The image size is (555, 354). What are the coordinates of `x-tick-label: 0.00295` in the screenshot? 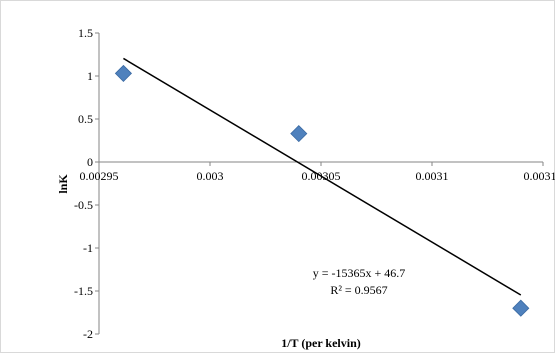 It's located at (99, 176).